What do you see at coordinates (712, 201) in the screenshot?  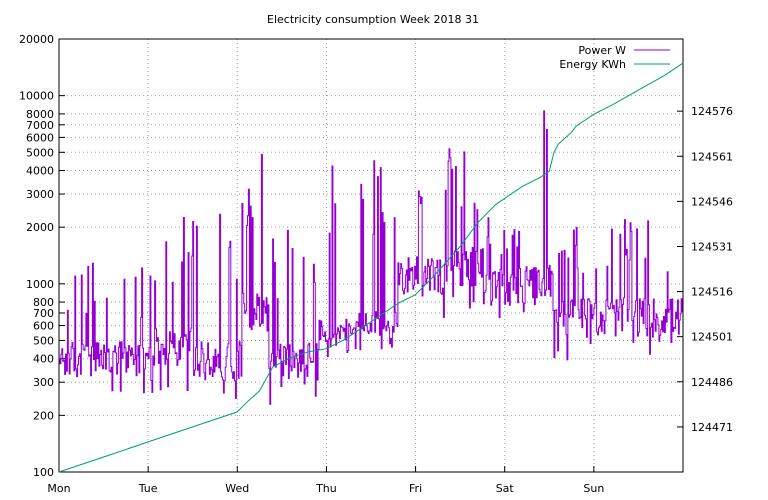 I see `y2-tick-label: 124546` at bounding box center [712, 201].